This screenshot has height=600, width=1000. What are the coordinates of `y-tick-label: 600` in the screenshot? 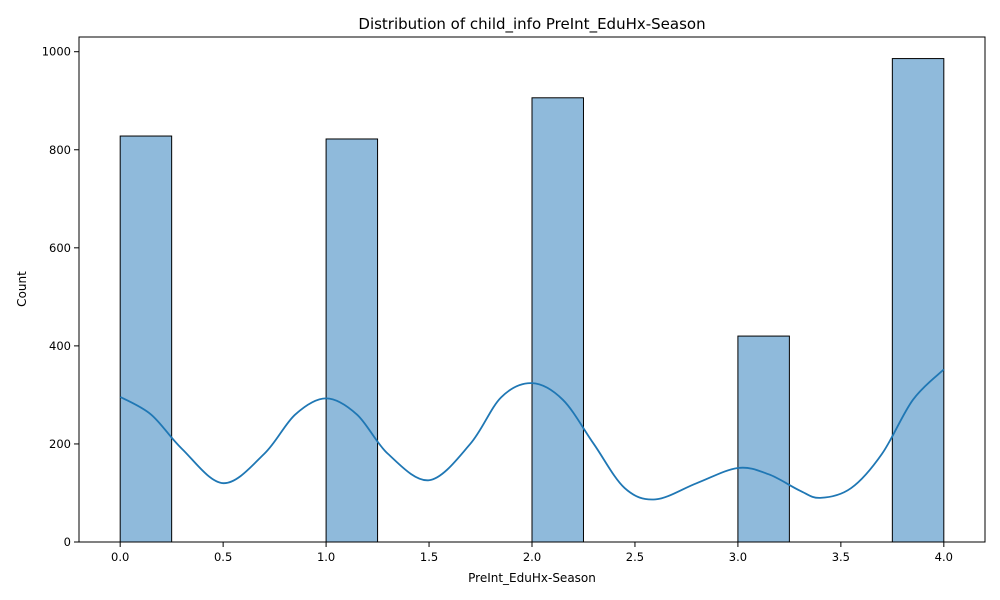 It's located at (60, 248).